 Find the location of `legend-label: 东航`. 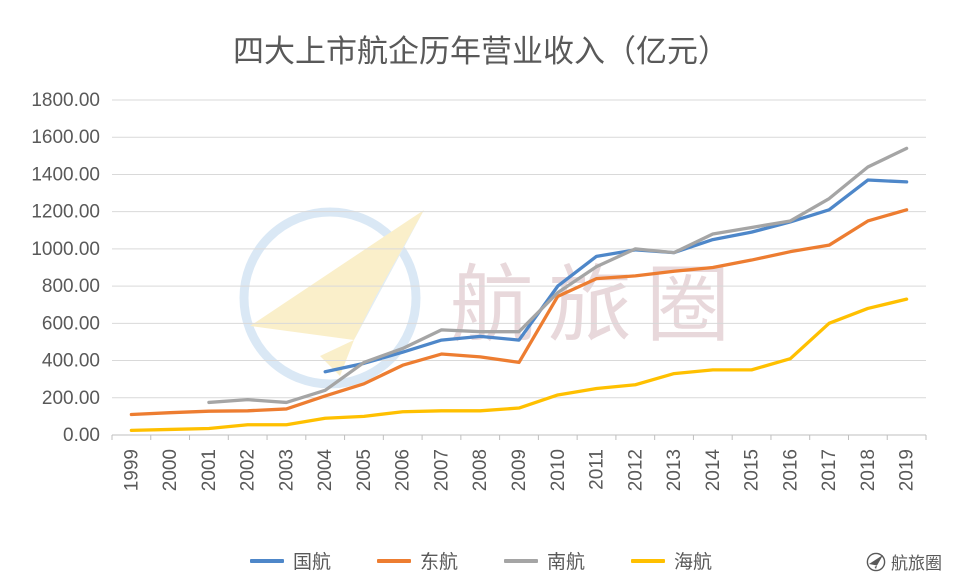

legend-label: 东航 is located at coordinates (438, 562).